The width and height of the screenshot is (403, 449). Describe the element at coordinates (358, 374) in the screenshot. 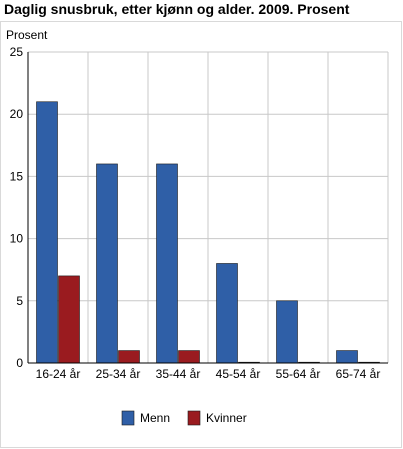

I see `x-tick-label: 65-74 år` at that location.